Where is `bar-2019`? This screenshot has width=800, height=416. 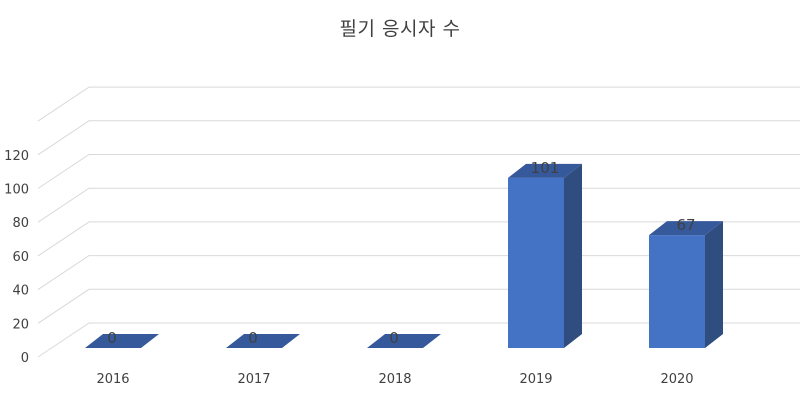
bar-2019 is located at coordinates (545, 255).